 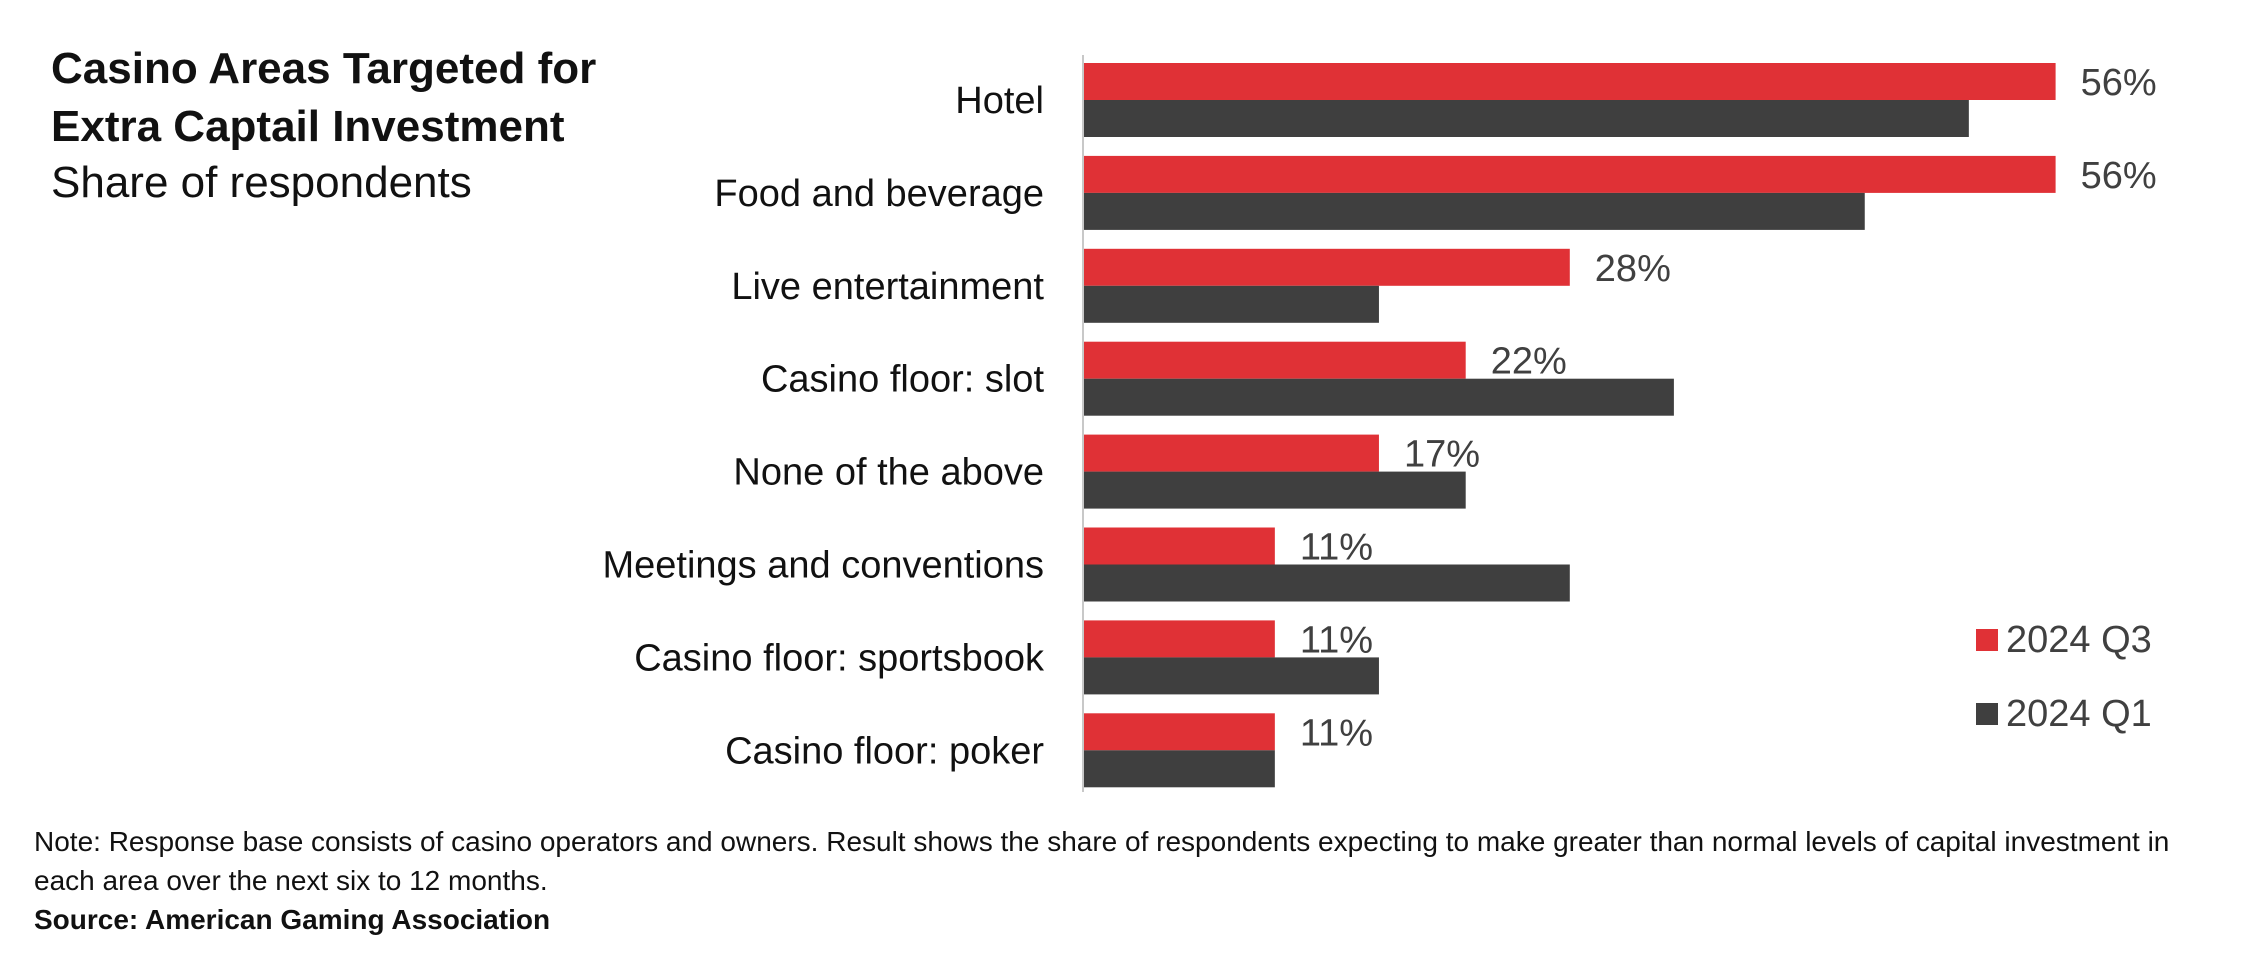 I want to click on legend-label-q3: 2024 Q3, so click(x=2079, y=640).